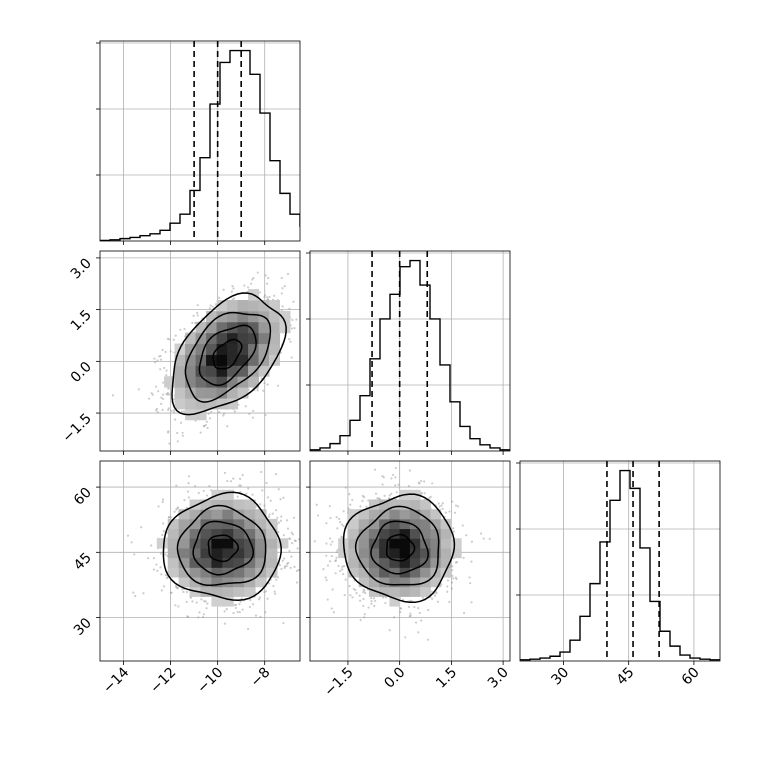  I want to click on x-tick-label: 45, so click(626, 677).